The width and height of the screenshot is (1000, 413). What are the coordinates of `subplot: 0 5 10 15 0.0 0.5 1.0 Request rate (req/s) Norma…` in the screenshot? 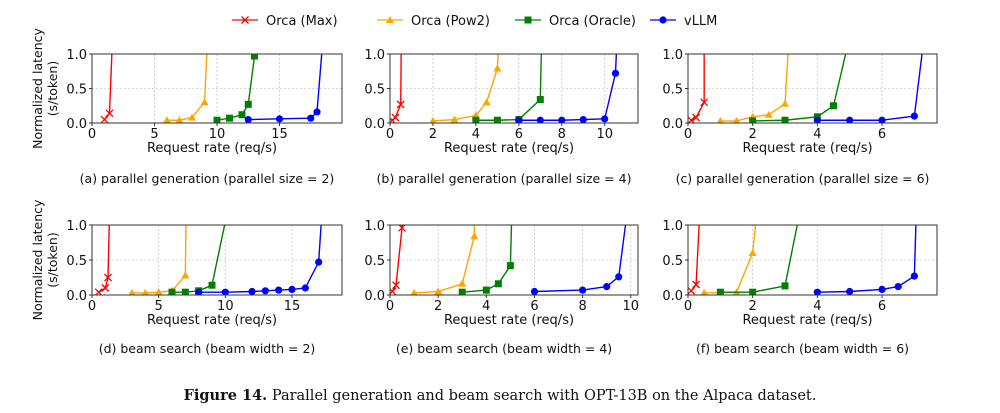 It's located at (186, 277).